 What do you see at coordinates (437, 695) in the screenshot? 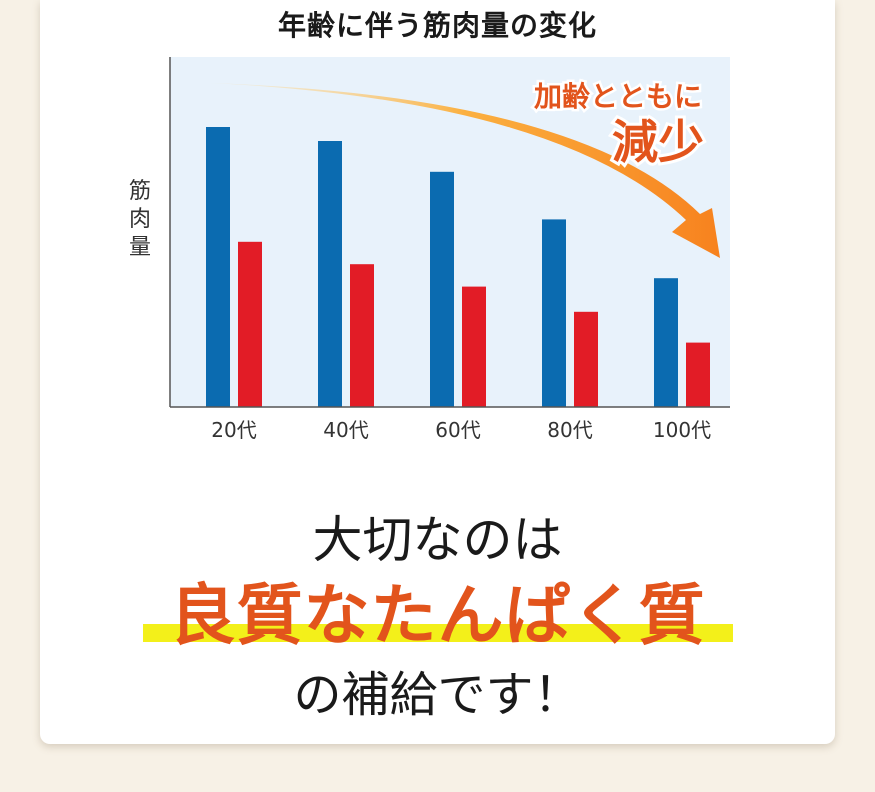
I see `headline-line3: の補給です！` at bounding box center [437, 695].